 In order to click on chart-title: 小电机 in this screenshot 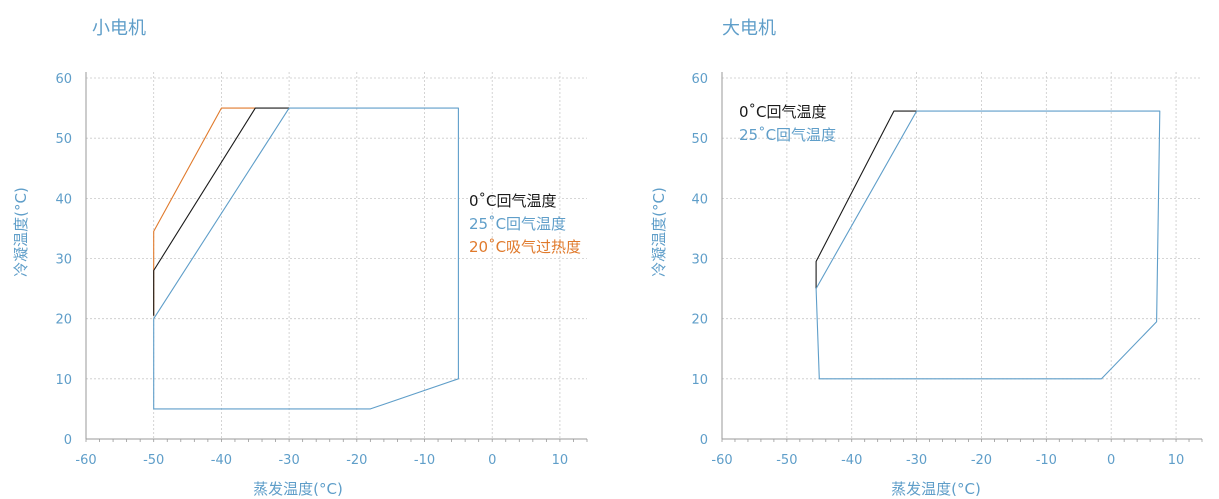, I will do `click(119, 28)`.